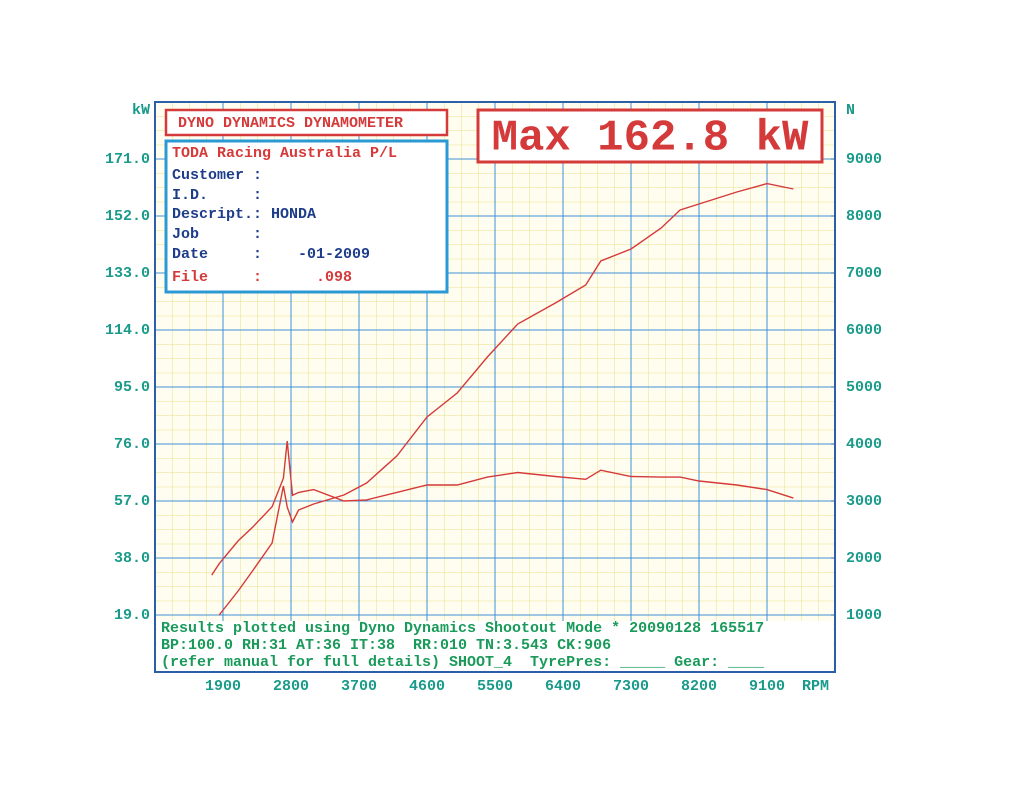 The width and height of the screenshot is (1024, 792). What do you see at coordinates (864, 273) in the screenshot?
I see `y2-tick-label: 7000` at bounding box center [864, 273].